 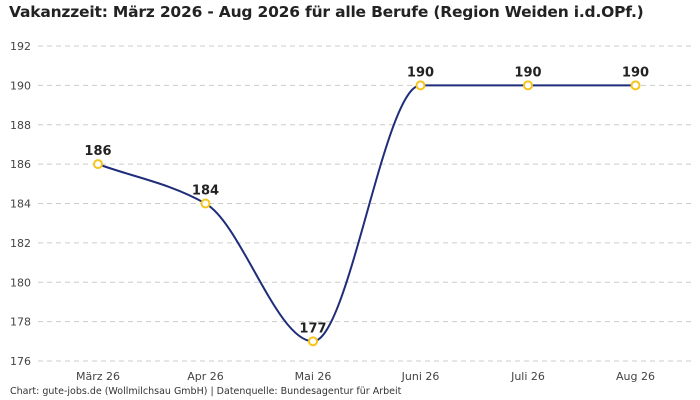 I want to click on y-tick-label: 186, so click(x=20, y=164).